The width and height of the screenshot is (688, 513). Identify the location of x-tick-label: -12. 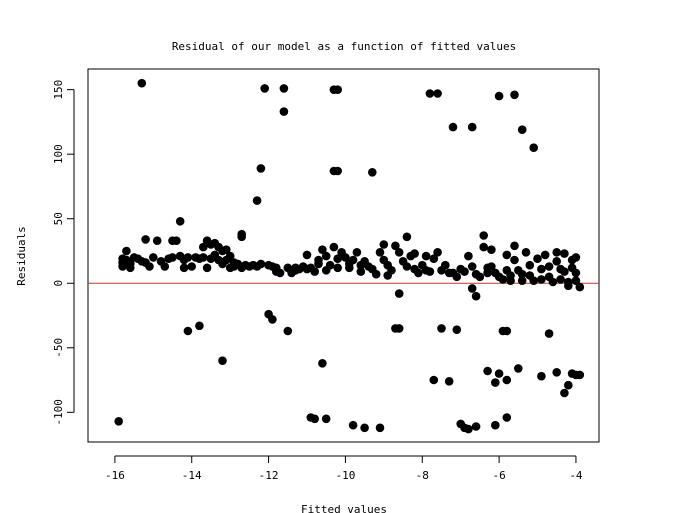
(269, 475).